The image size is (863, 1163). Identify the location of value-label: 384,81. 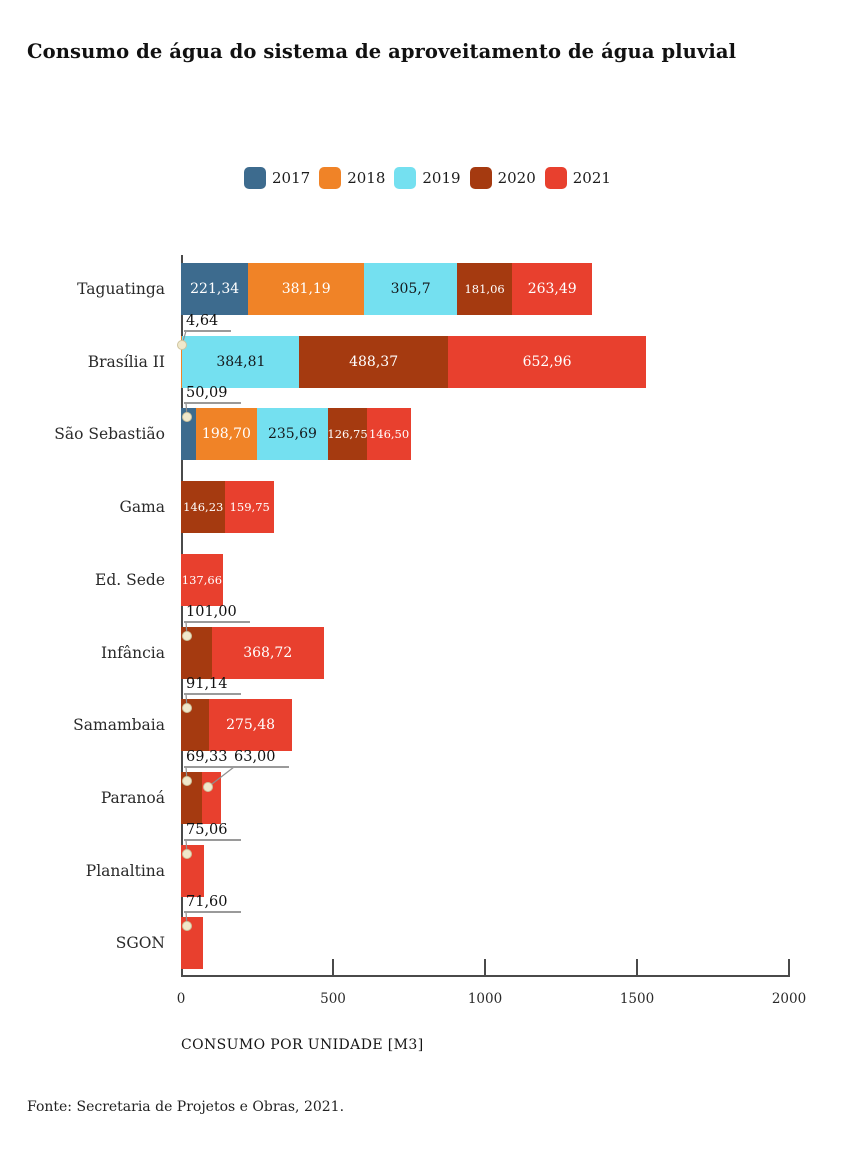
(241, 362).